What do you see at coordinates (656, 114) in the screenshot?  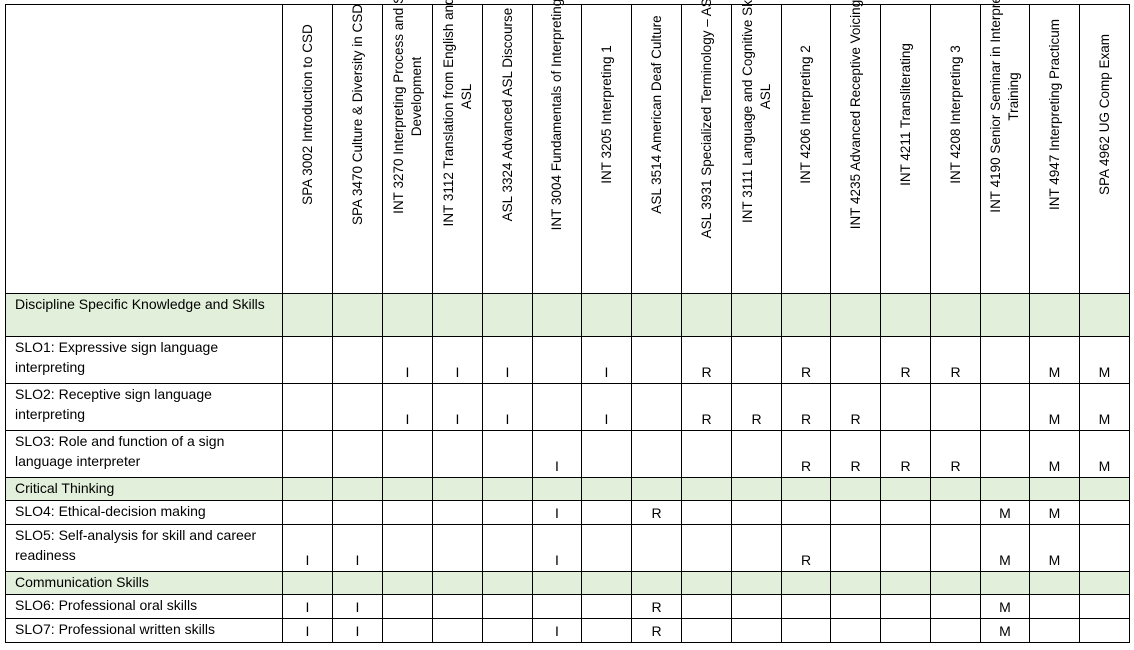 I see `course-name: ASL 3514 American Deaf Culture` at bounding box center [656, 114].